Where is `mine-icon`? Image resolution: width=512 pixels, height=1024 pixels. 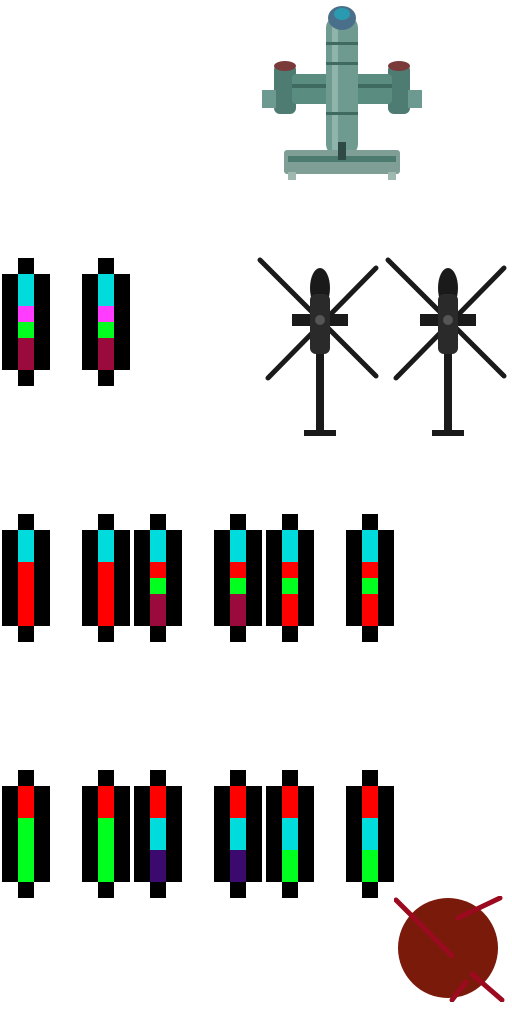 mine-icon is located at coordinates (449, 949).